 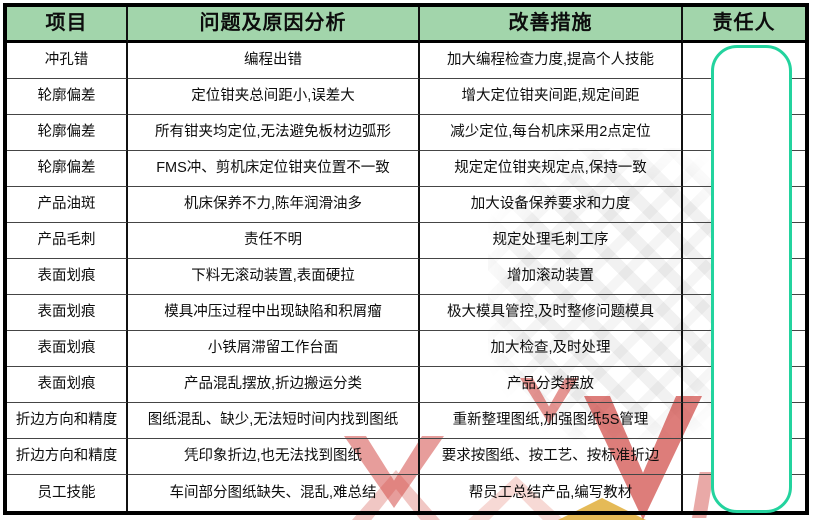 I want to click on cell-measure: 要求按图纸、按工艺、按标准折边, so click(x=551, y=457).